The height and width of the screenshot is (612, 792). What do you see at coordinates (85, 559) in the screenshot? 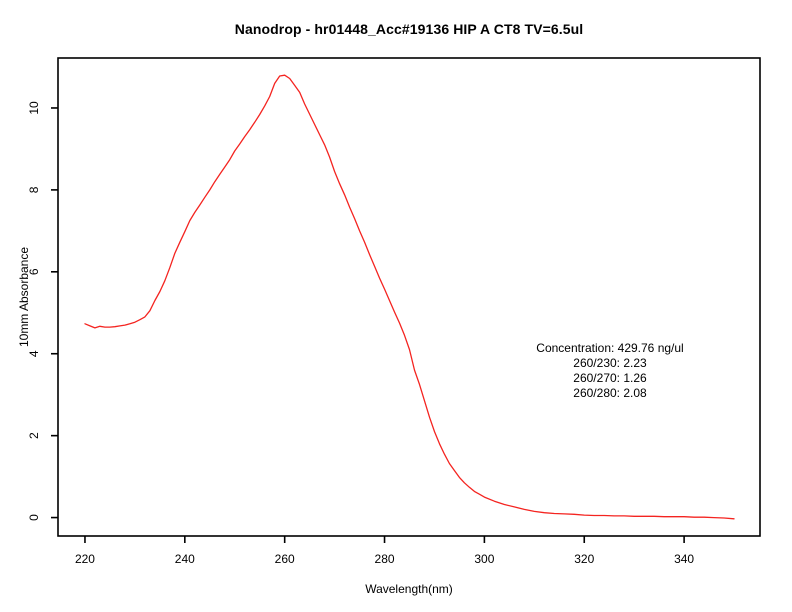
I see `x-axis-tick-label: 220` at bounding box center [85, 559].